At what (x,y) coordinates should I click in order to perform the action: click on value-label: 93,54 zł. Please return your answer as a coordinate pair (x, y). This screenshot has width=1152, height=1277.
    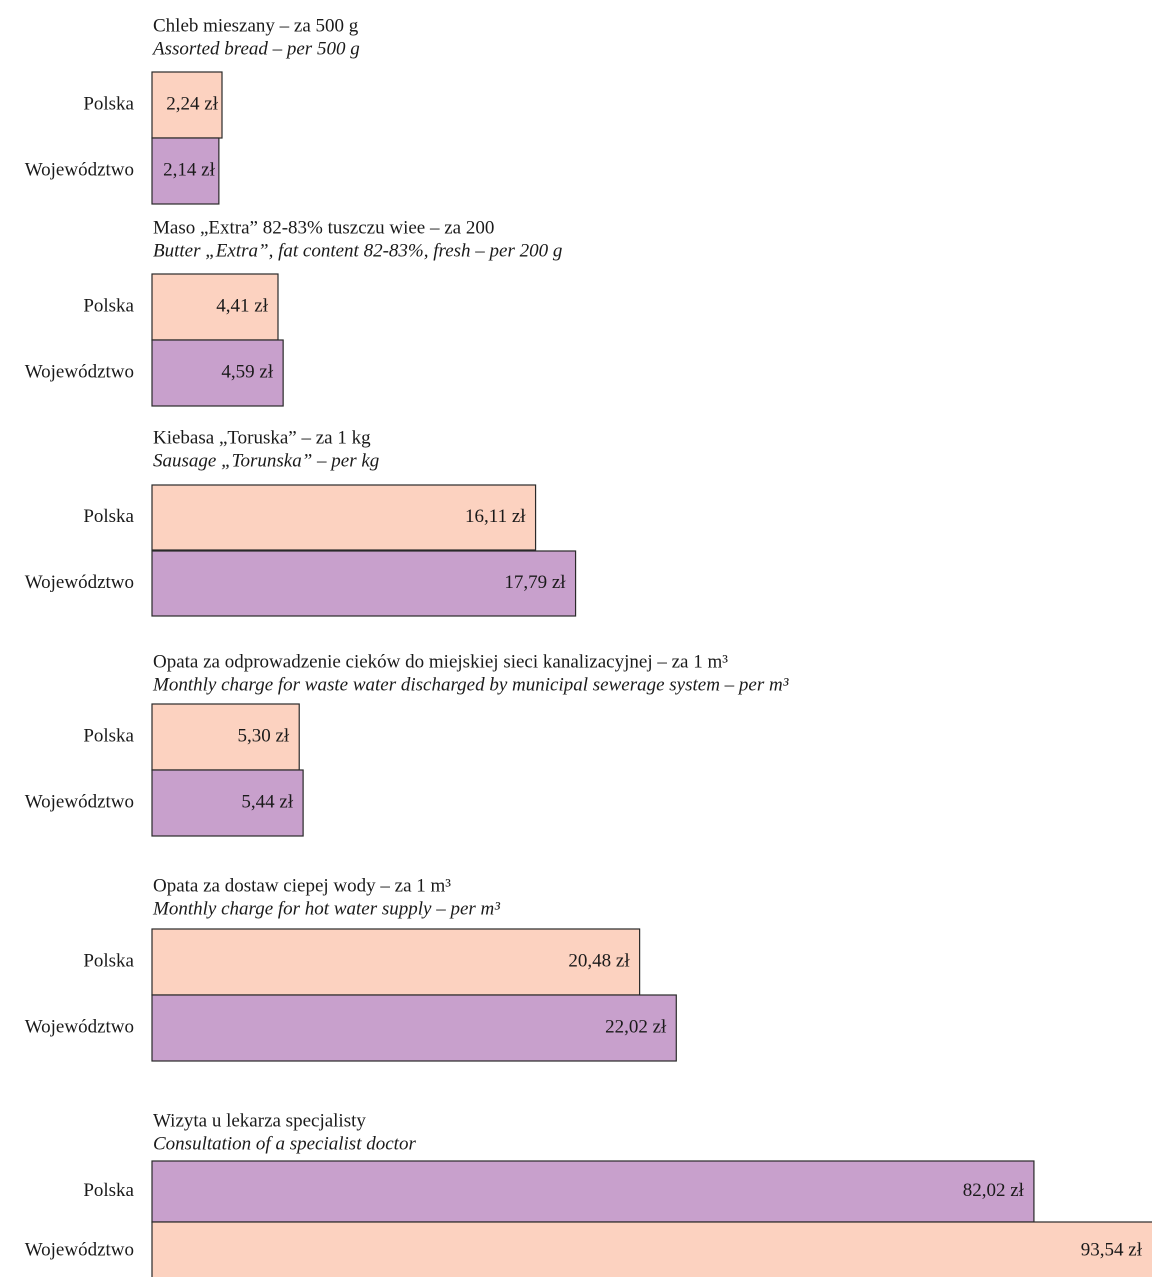
    Looking at the image, I should click on (1112, 1249).